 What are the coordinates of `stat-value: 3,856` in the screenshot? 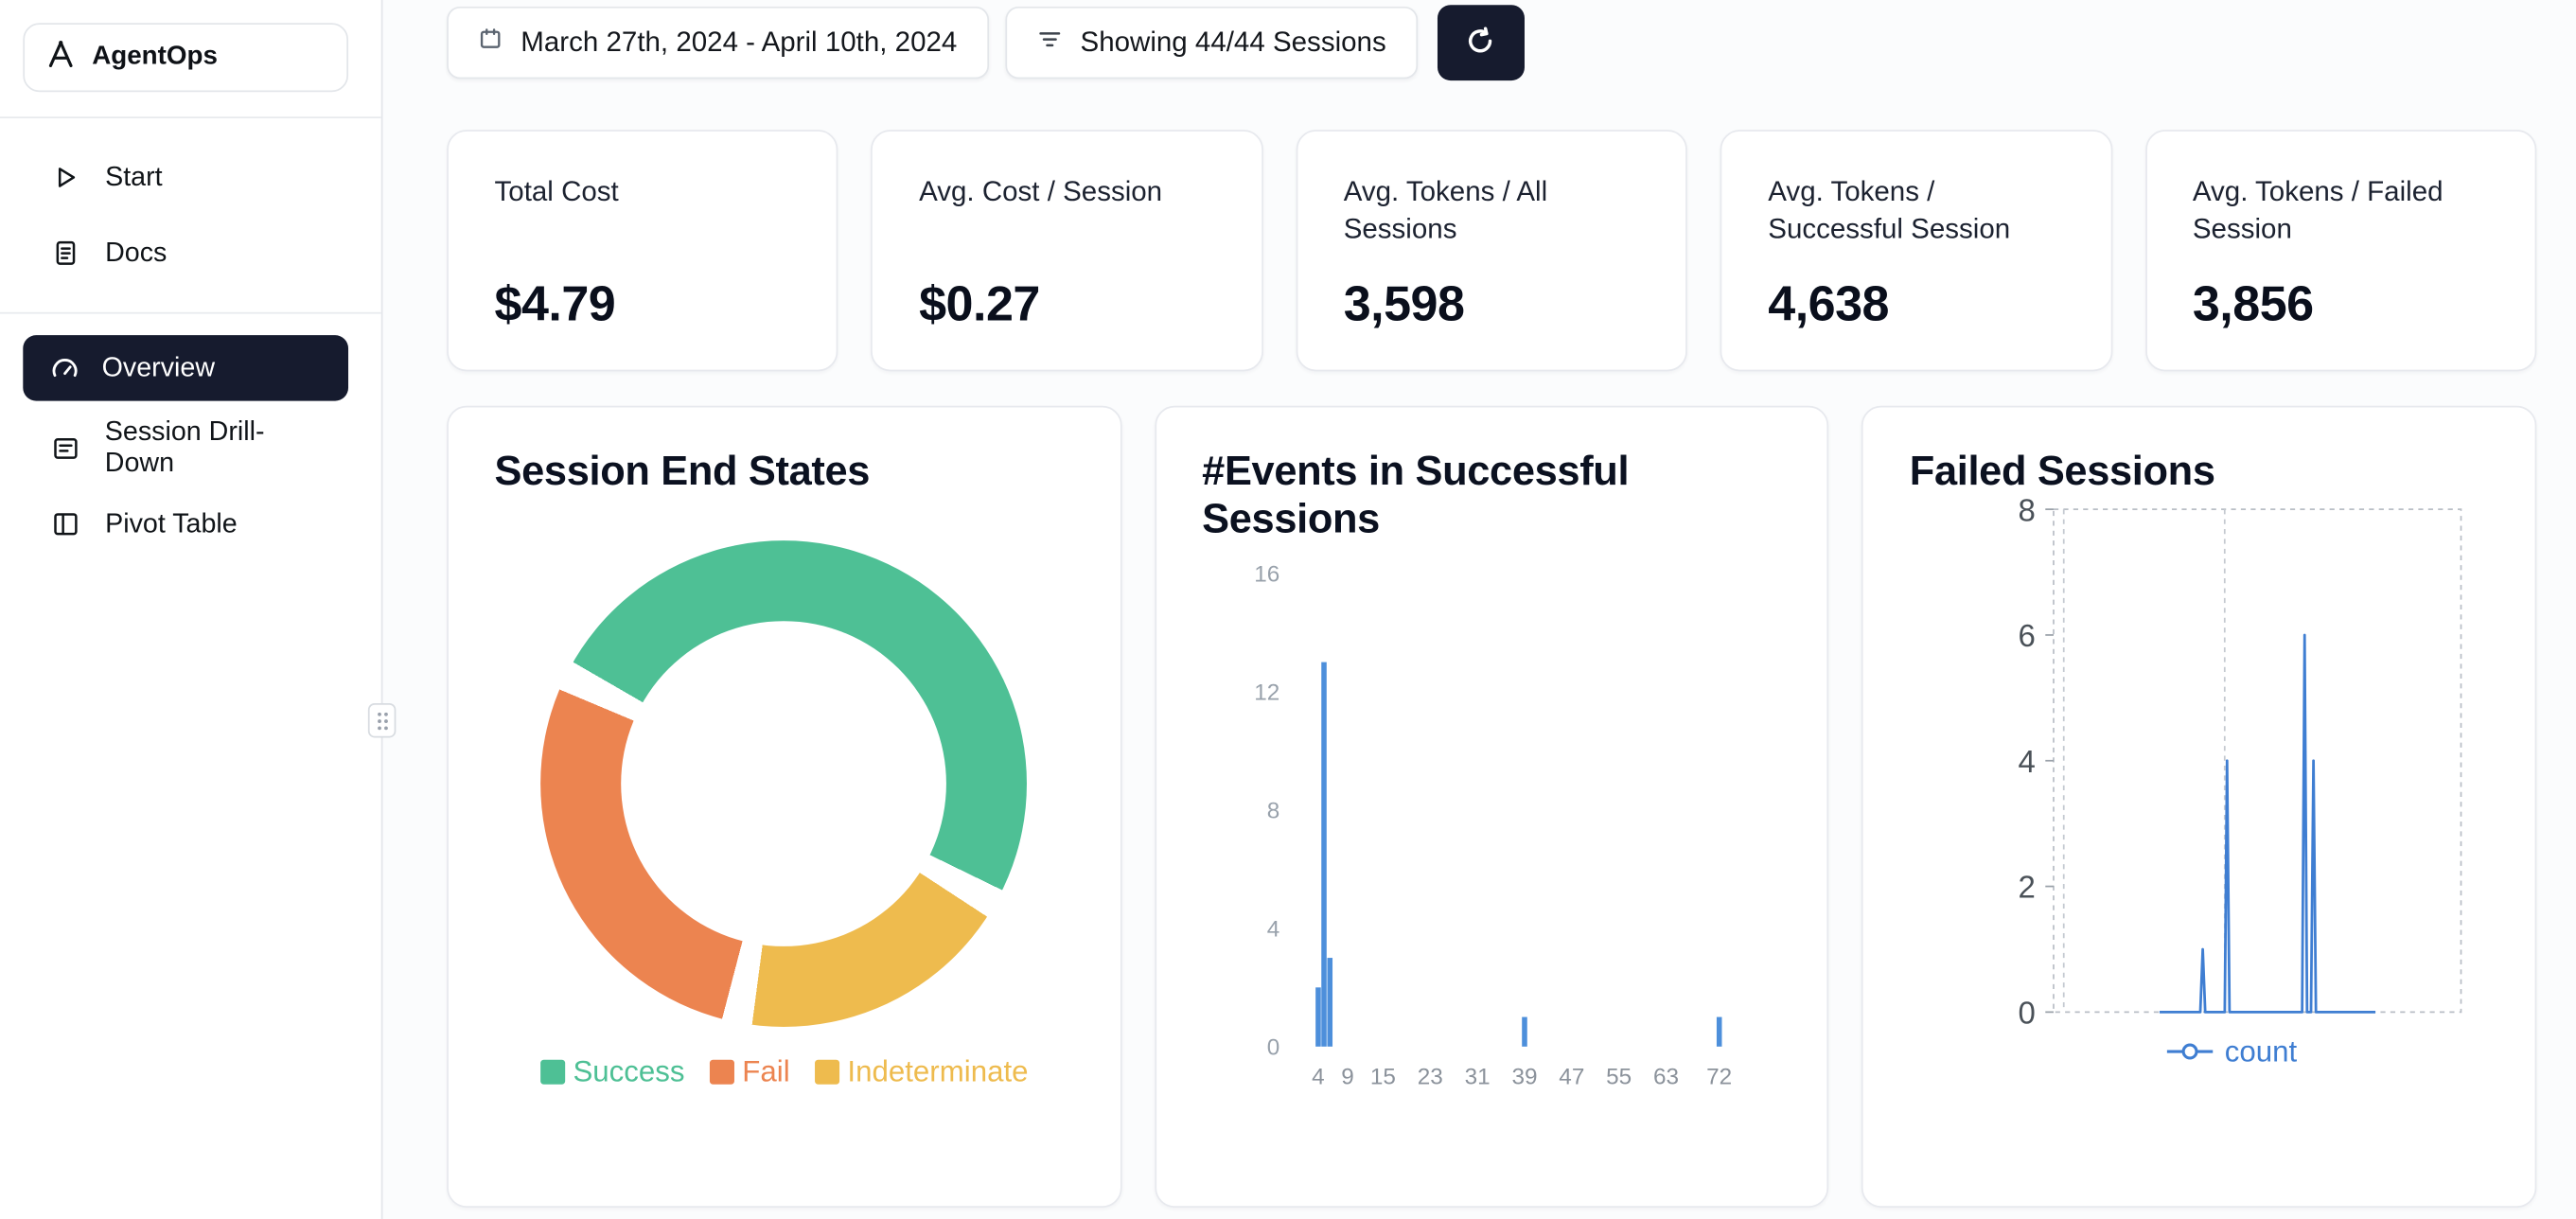 It's located at (2253, 304).